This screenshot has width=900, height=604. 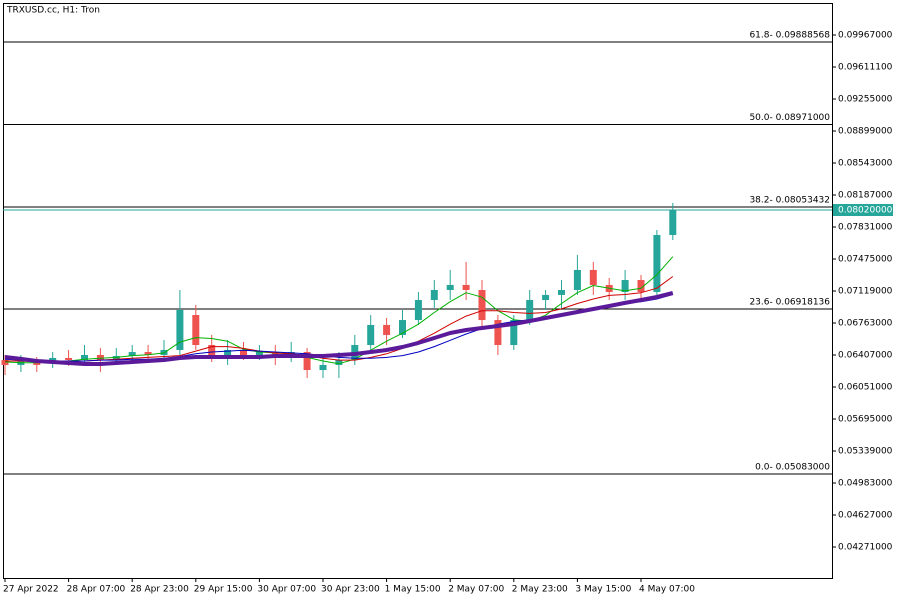 I want to click on level-label: 38.2- 0.08053432, so click(x=789, y=201).